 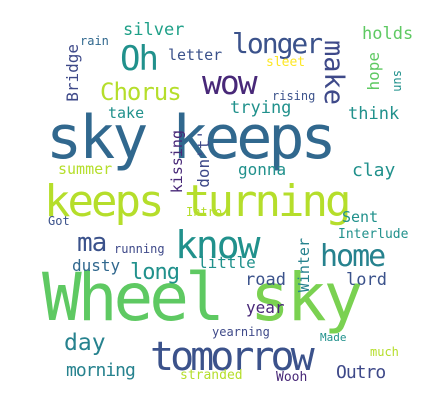 What do you see at coordinates (155, 272) in the screenshot?
I see `word-long: long` at bounding box center [155, 272].